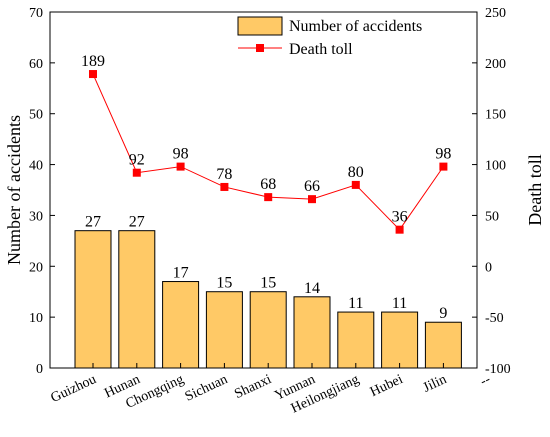 This screenshot has width=550, height=437. Describe the element at coordinates (355, 26) in the screenshot. I see `legend-label-accidents: Number of accidents` at that location.